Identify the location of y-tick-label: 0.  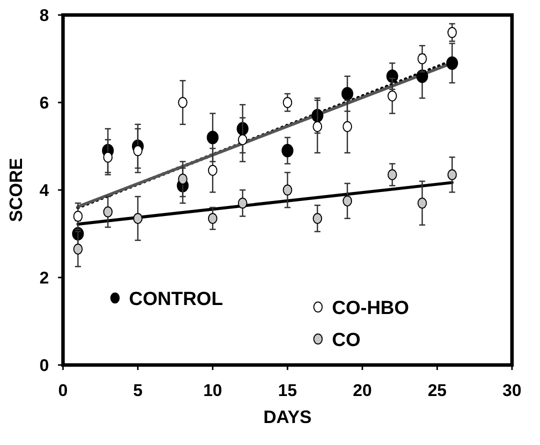
(44, 365).